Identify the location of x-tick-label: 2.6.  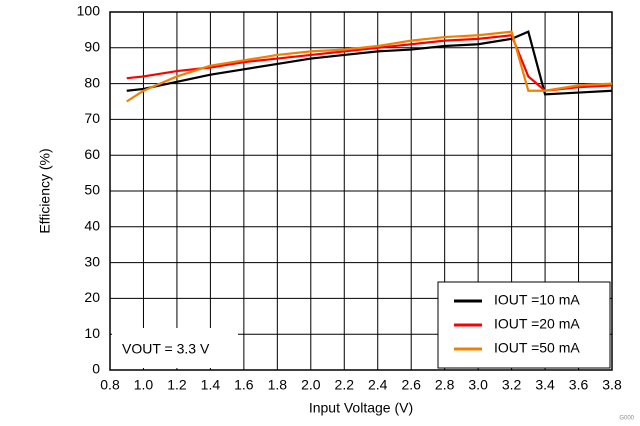
(411, 385).